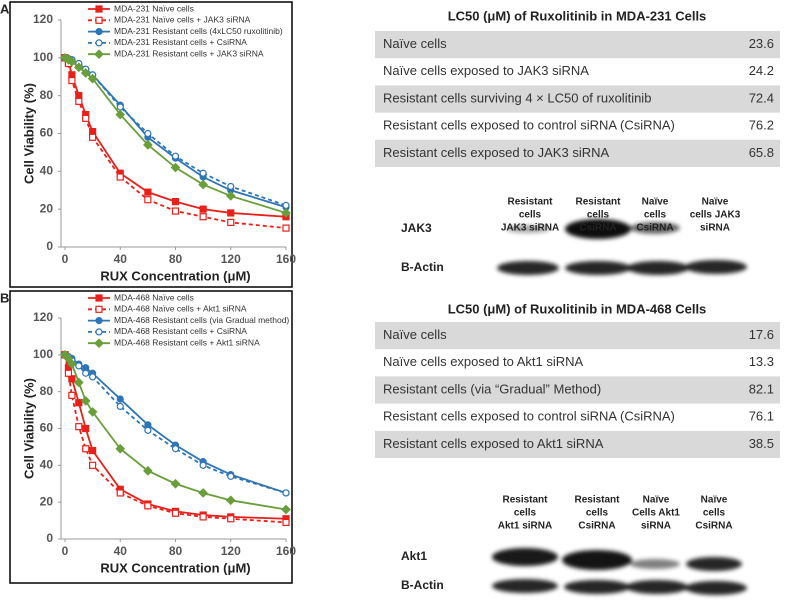 The width and height of the screenshot is (787, 613). What do you see at coordinates (182, 20) in the screenshot?
I see `legend-label: MDA-231 Naïve cells + JAK3 siRNA` at bounding box center [182, 20].